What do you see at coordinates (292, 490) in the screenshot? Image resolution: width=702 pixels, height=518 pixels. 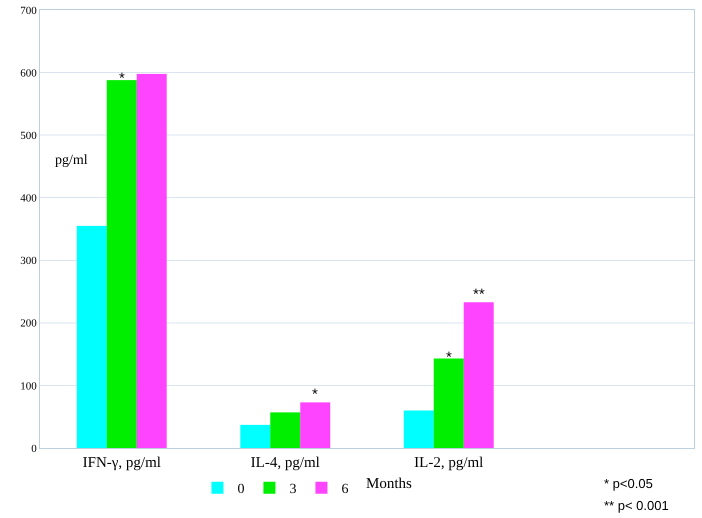 I see `legend-label: 3` at bounding box center [292, 490].